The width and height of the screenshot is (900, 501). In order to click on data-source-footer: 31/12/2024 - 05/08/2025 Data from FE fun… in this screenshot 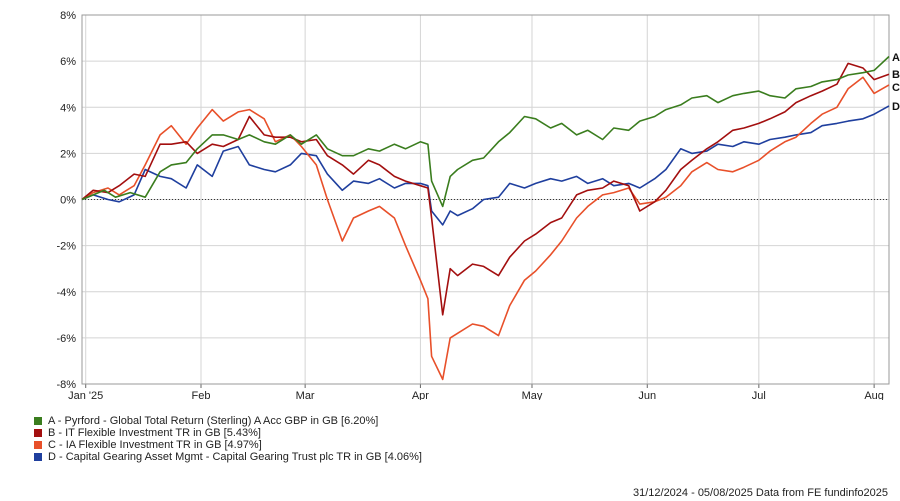, I will do `click(760, 493)`.